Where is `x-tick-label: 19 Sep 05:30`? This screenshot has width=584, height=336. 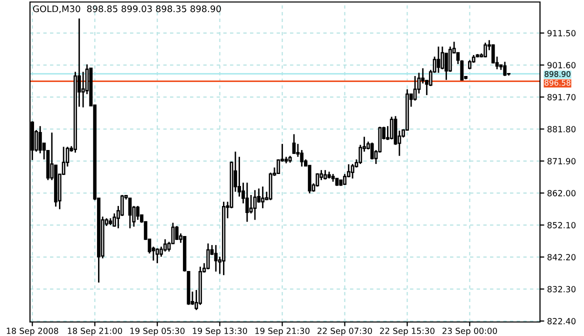 x-tick-label: 19 Sep 05:30 is located at coordinates (157, 332).